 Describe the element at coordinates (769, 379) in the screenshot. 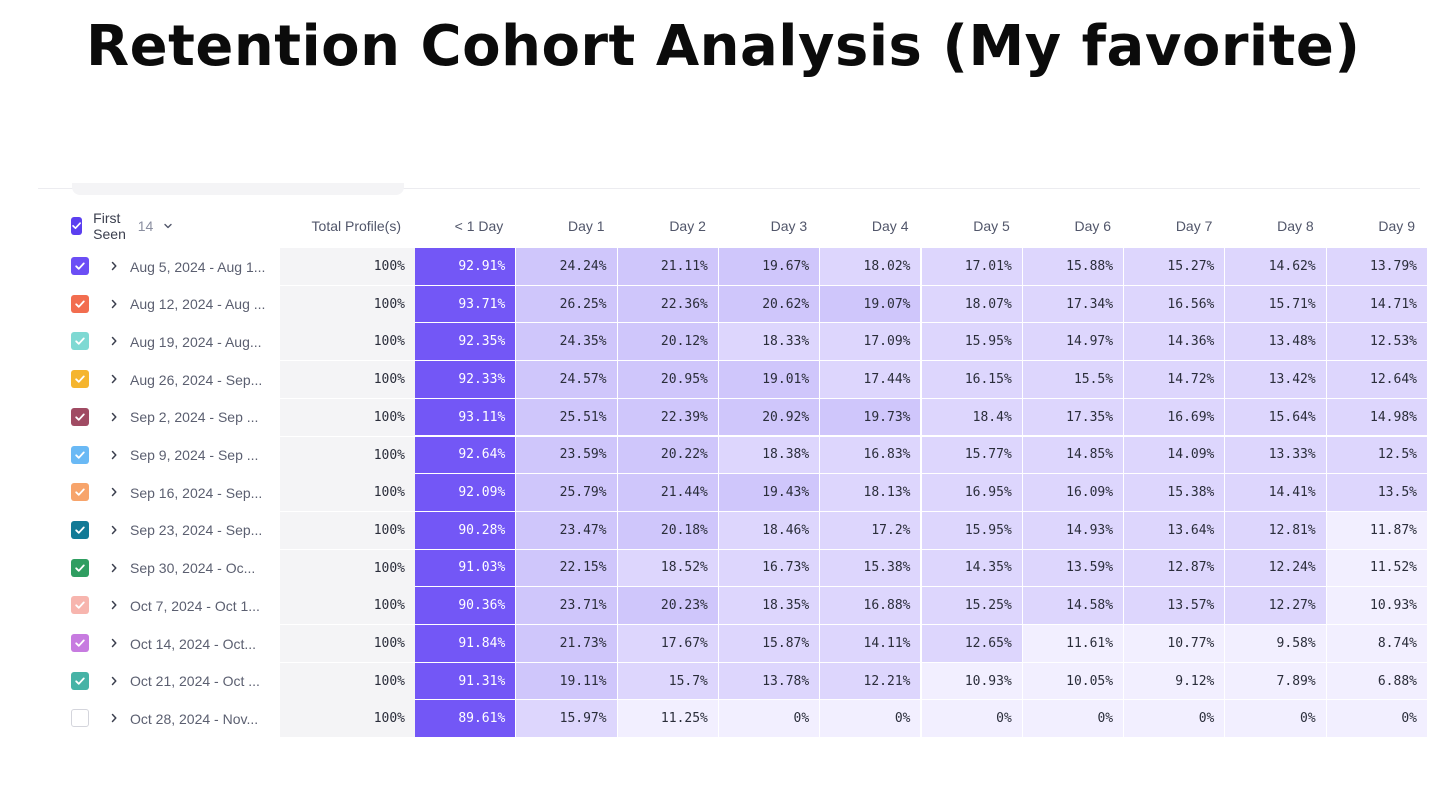

I see `retention-cell: 19.01%` at that location.